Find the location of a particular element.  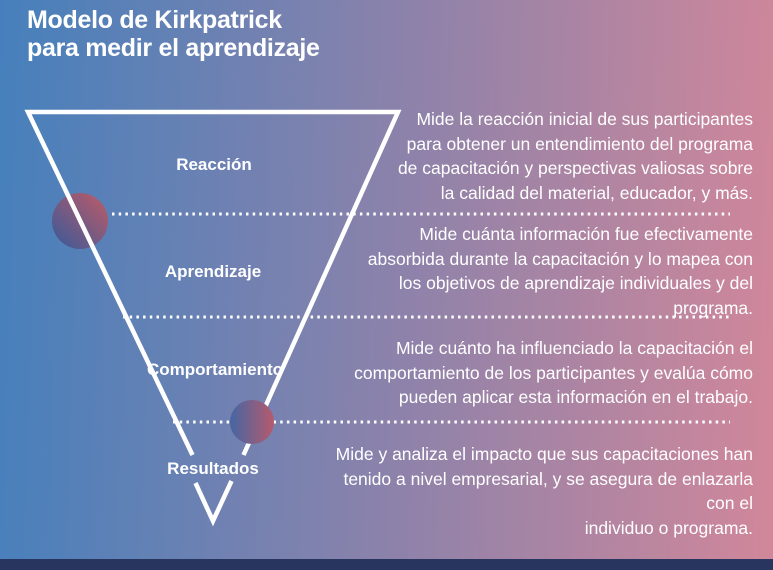

gradient-sphere-bottom is located at coordinates (252, 422).